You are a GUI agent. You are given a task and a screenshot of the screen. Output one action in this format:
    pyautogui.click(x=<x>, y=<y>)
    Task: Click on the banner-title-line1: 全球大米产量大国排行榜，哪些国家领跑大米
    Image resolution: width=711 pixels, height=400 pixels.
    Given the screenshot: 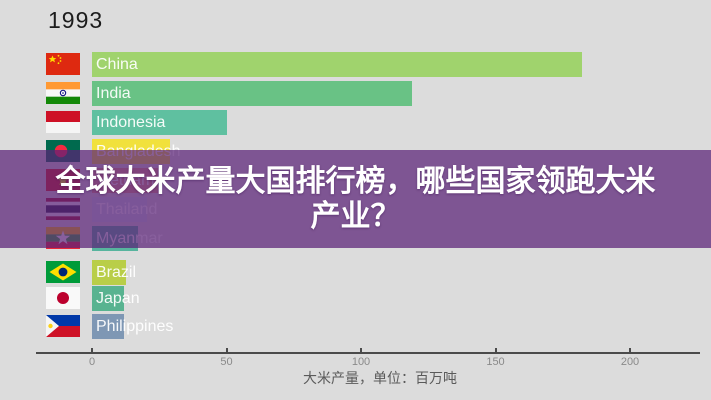 What is the action you would take?
    pyautogui.click(x=355, y=181)
    